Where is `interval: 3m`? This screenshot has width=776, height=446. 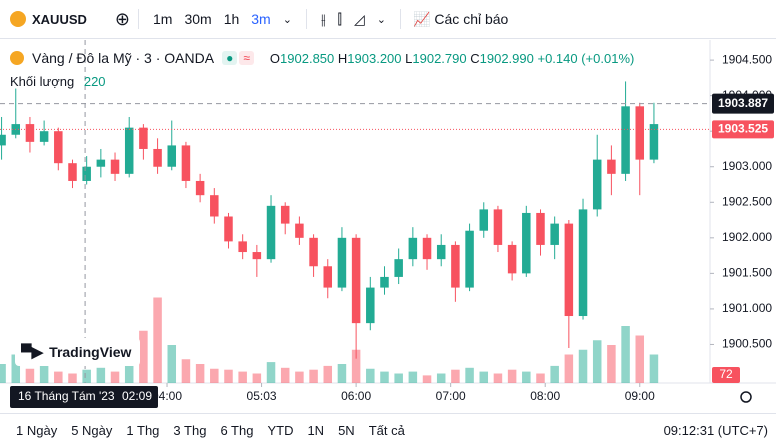
interval: 3m is located at coordinates (261, 19).